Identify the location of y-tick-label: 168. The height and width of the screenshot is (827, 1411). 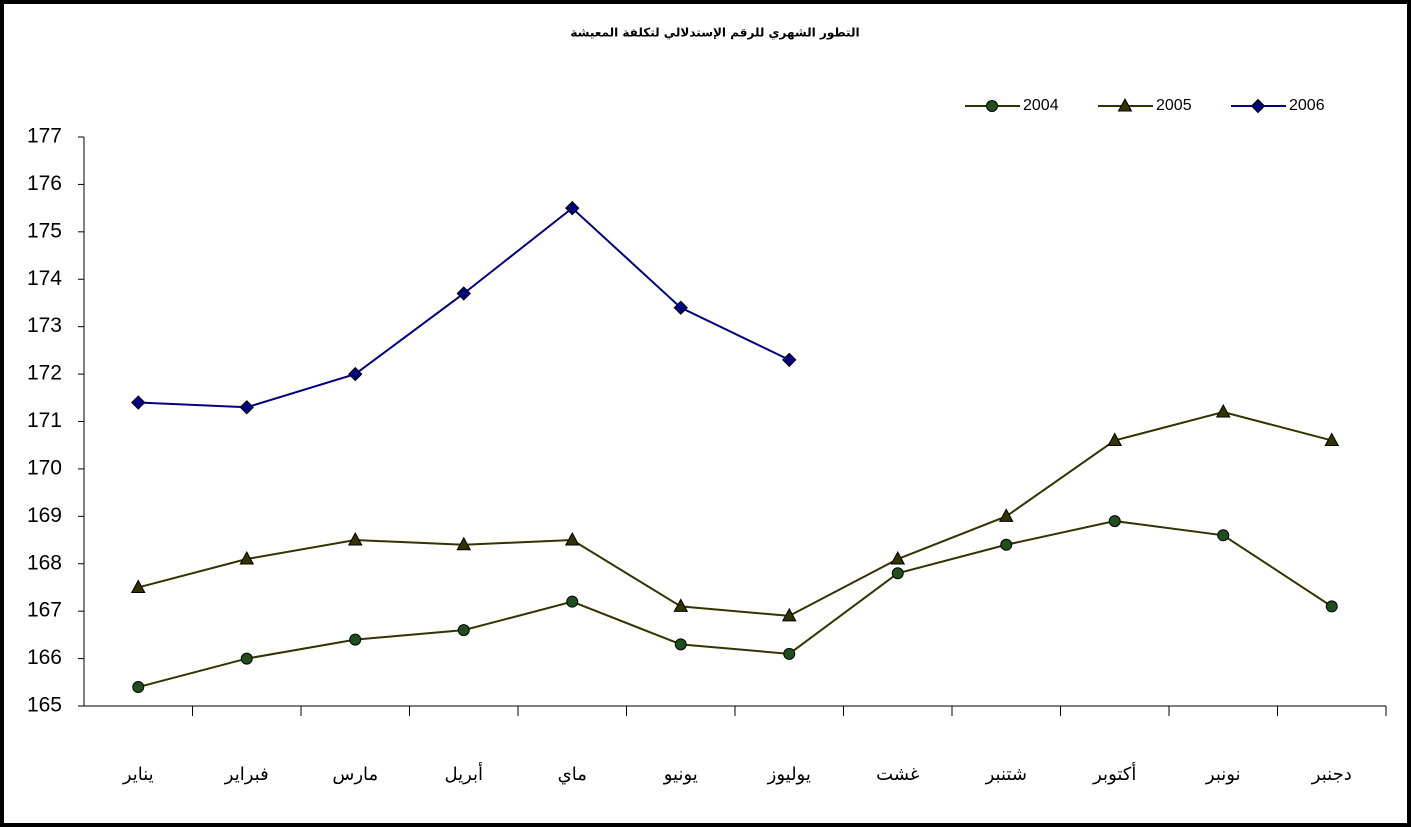
(44, 562).